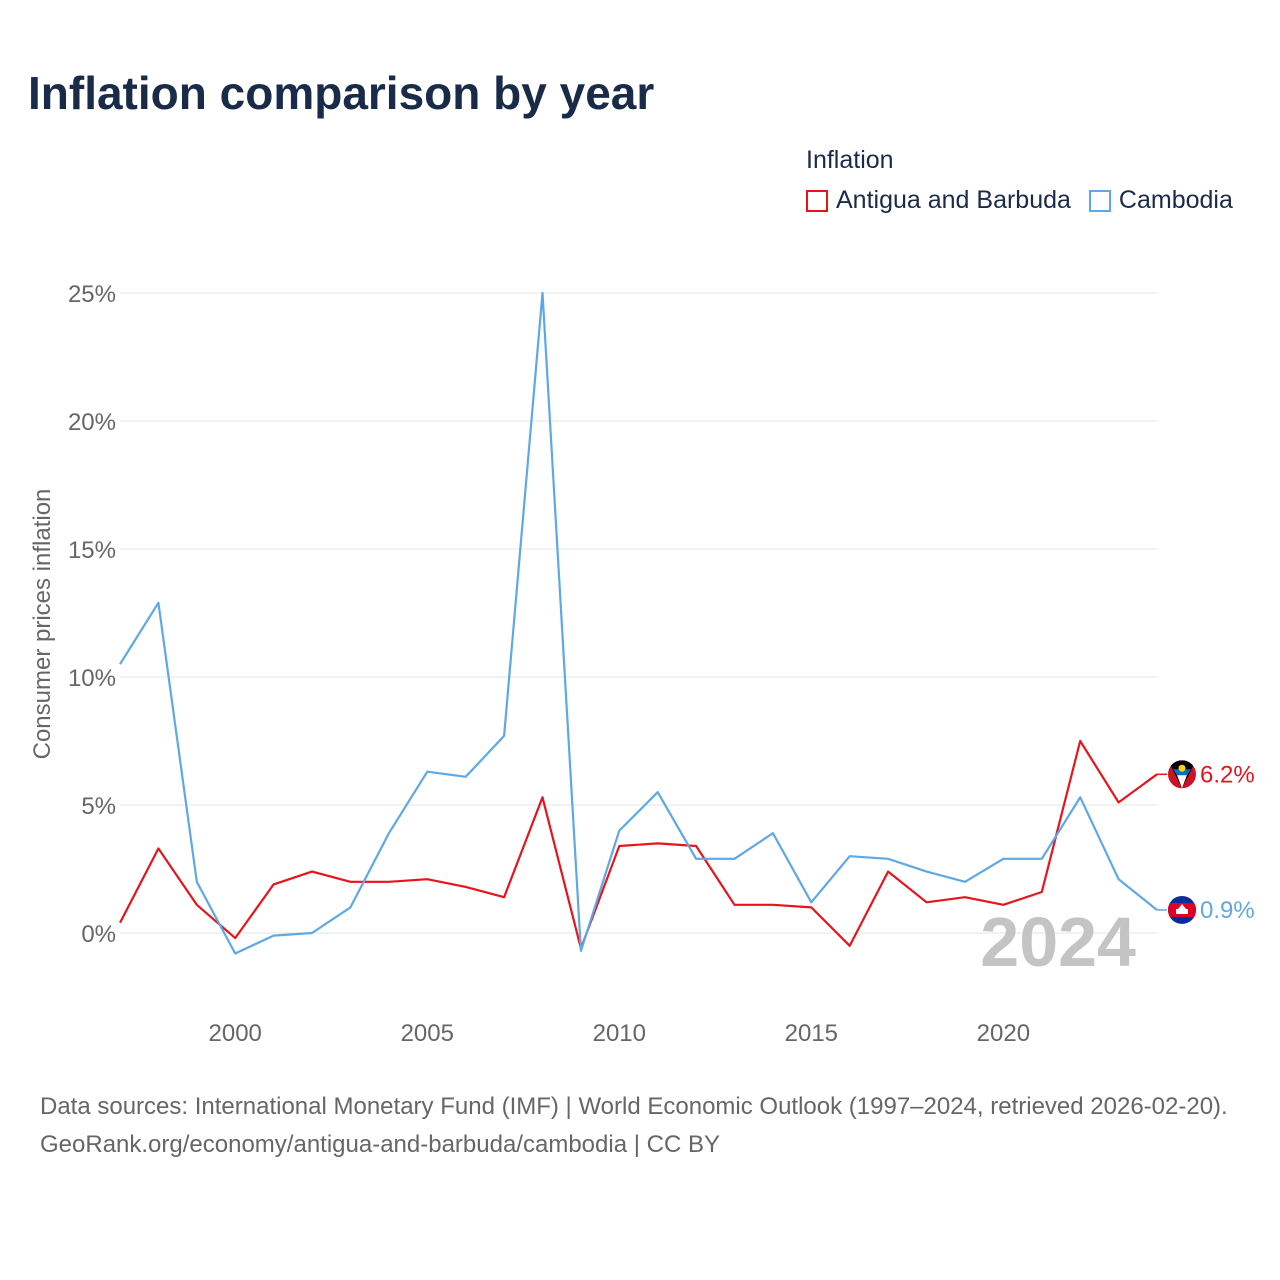 Image resolution: width=1280 pixels, height=1280 pixels. What do you see at coordinates (1058, 942) in the screenshot?
I see `year-watermark: 2024` at bounding box center [1058, 942].